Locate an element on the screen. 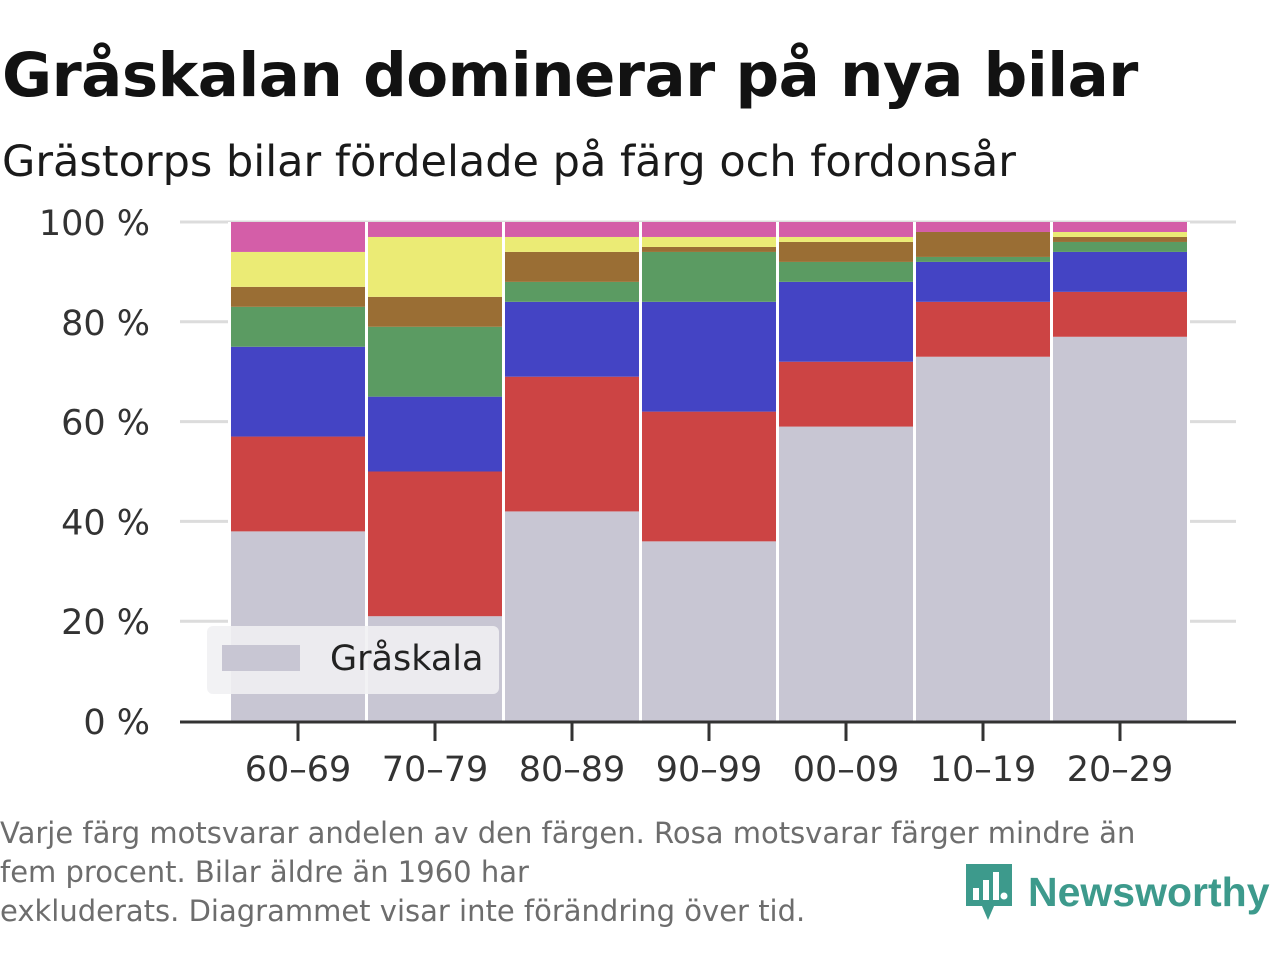 This screenshot has height=960, width=1280. x-axis: 60–69 70–79 80–89 90–99 00–09 10–19 20–29 is located at coordinates (708, 755).